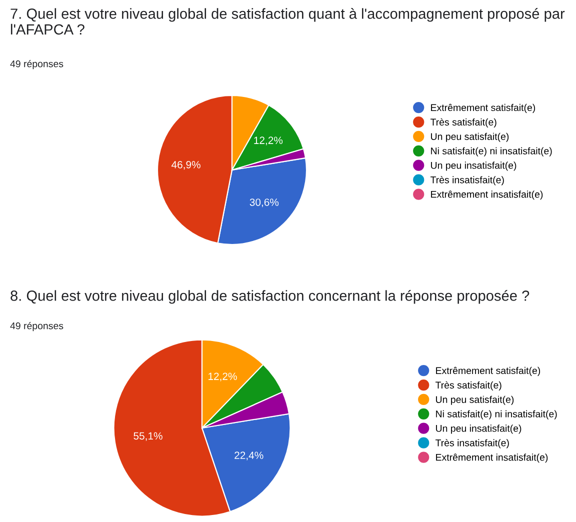 This screenshot has height=522, width=576. What do you see at coordinates (148, 436) in the screenshot?
I see `data-label: 55,1%` at bounding box center [148, 436].